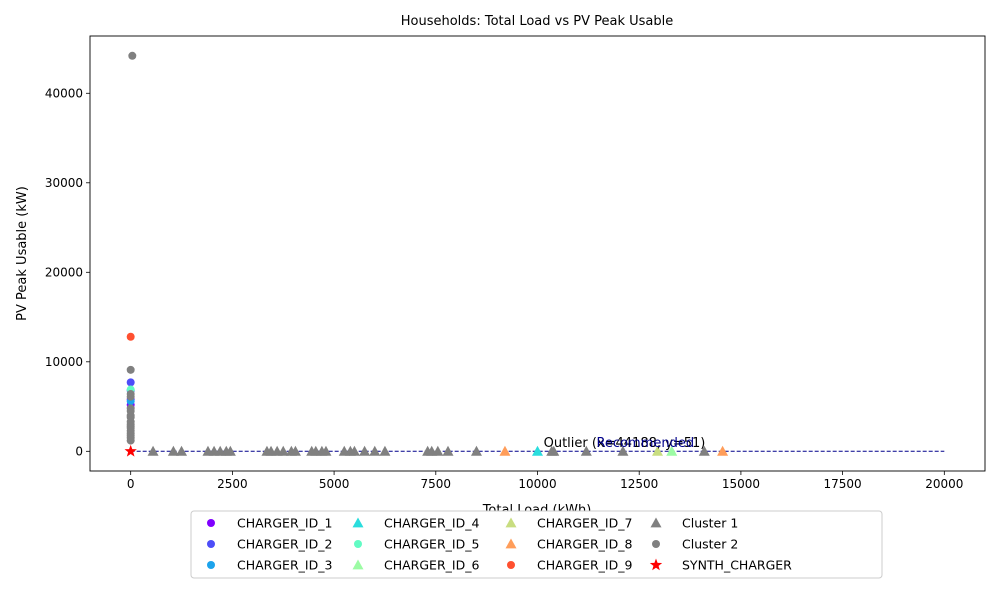  Describe the element at coordinates (431, 565) in the screenshot. I see `legend-label: CHARGER_ID_6` at that location.